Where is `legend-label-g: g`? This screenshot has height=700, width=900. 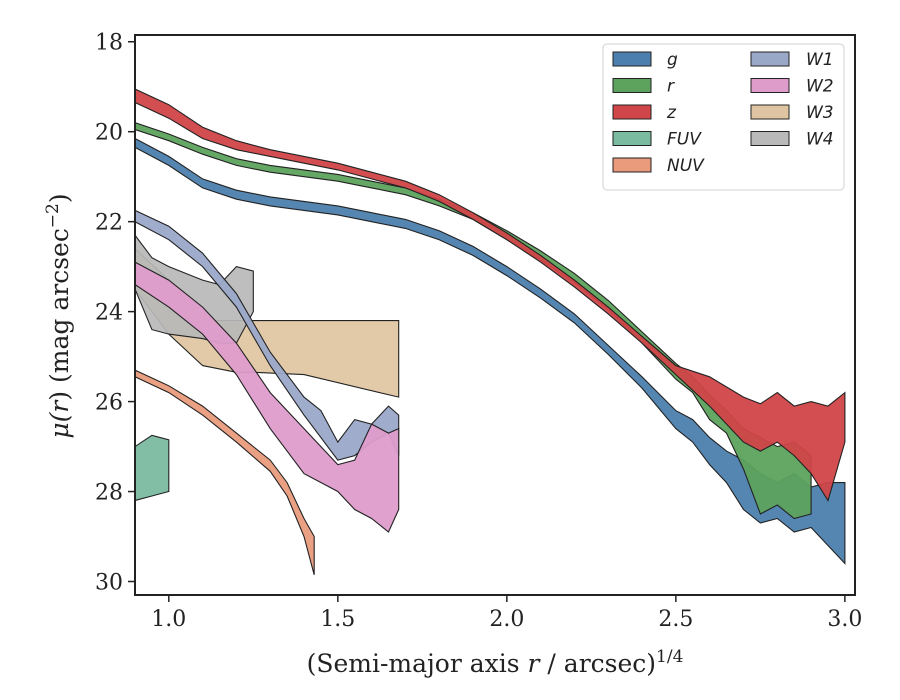
legend-label-g: g is located at coordinates (672, 60).